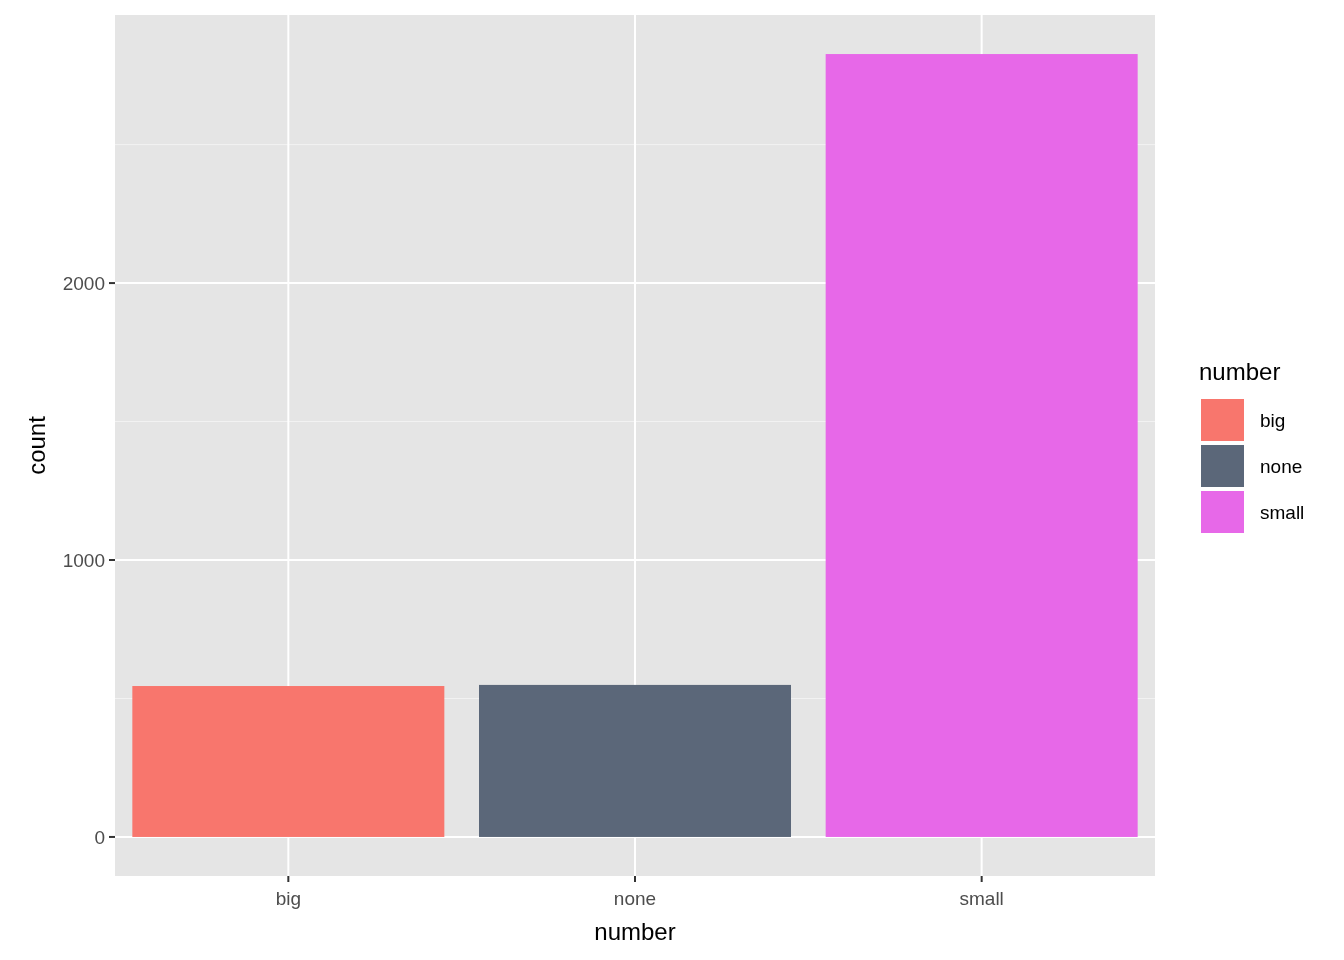 Image resolution: width=1344 pixels, height=960 pixels. Describe the element at coordinates (36, 445) in the screenshot. I see `y-axis-title: count` at that location.